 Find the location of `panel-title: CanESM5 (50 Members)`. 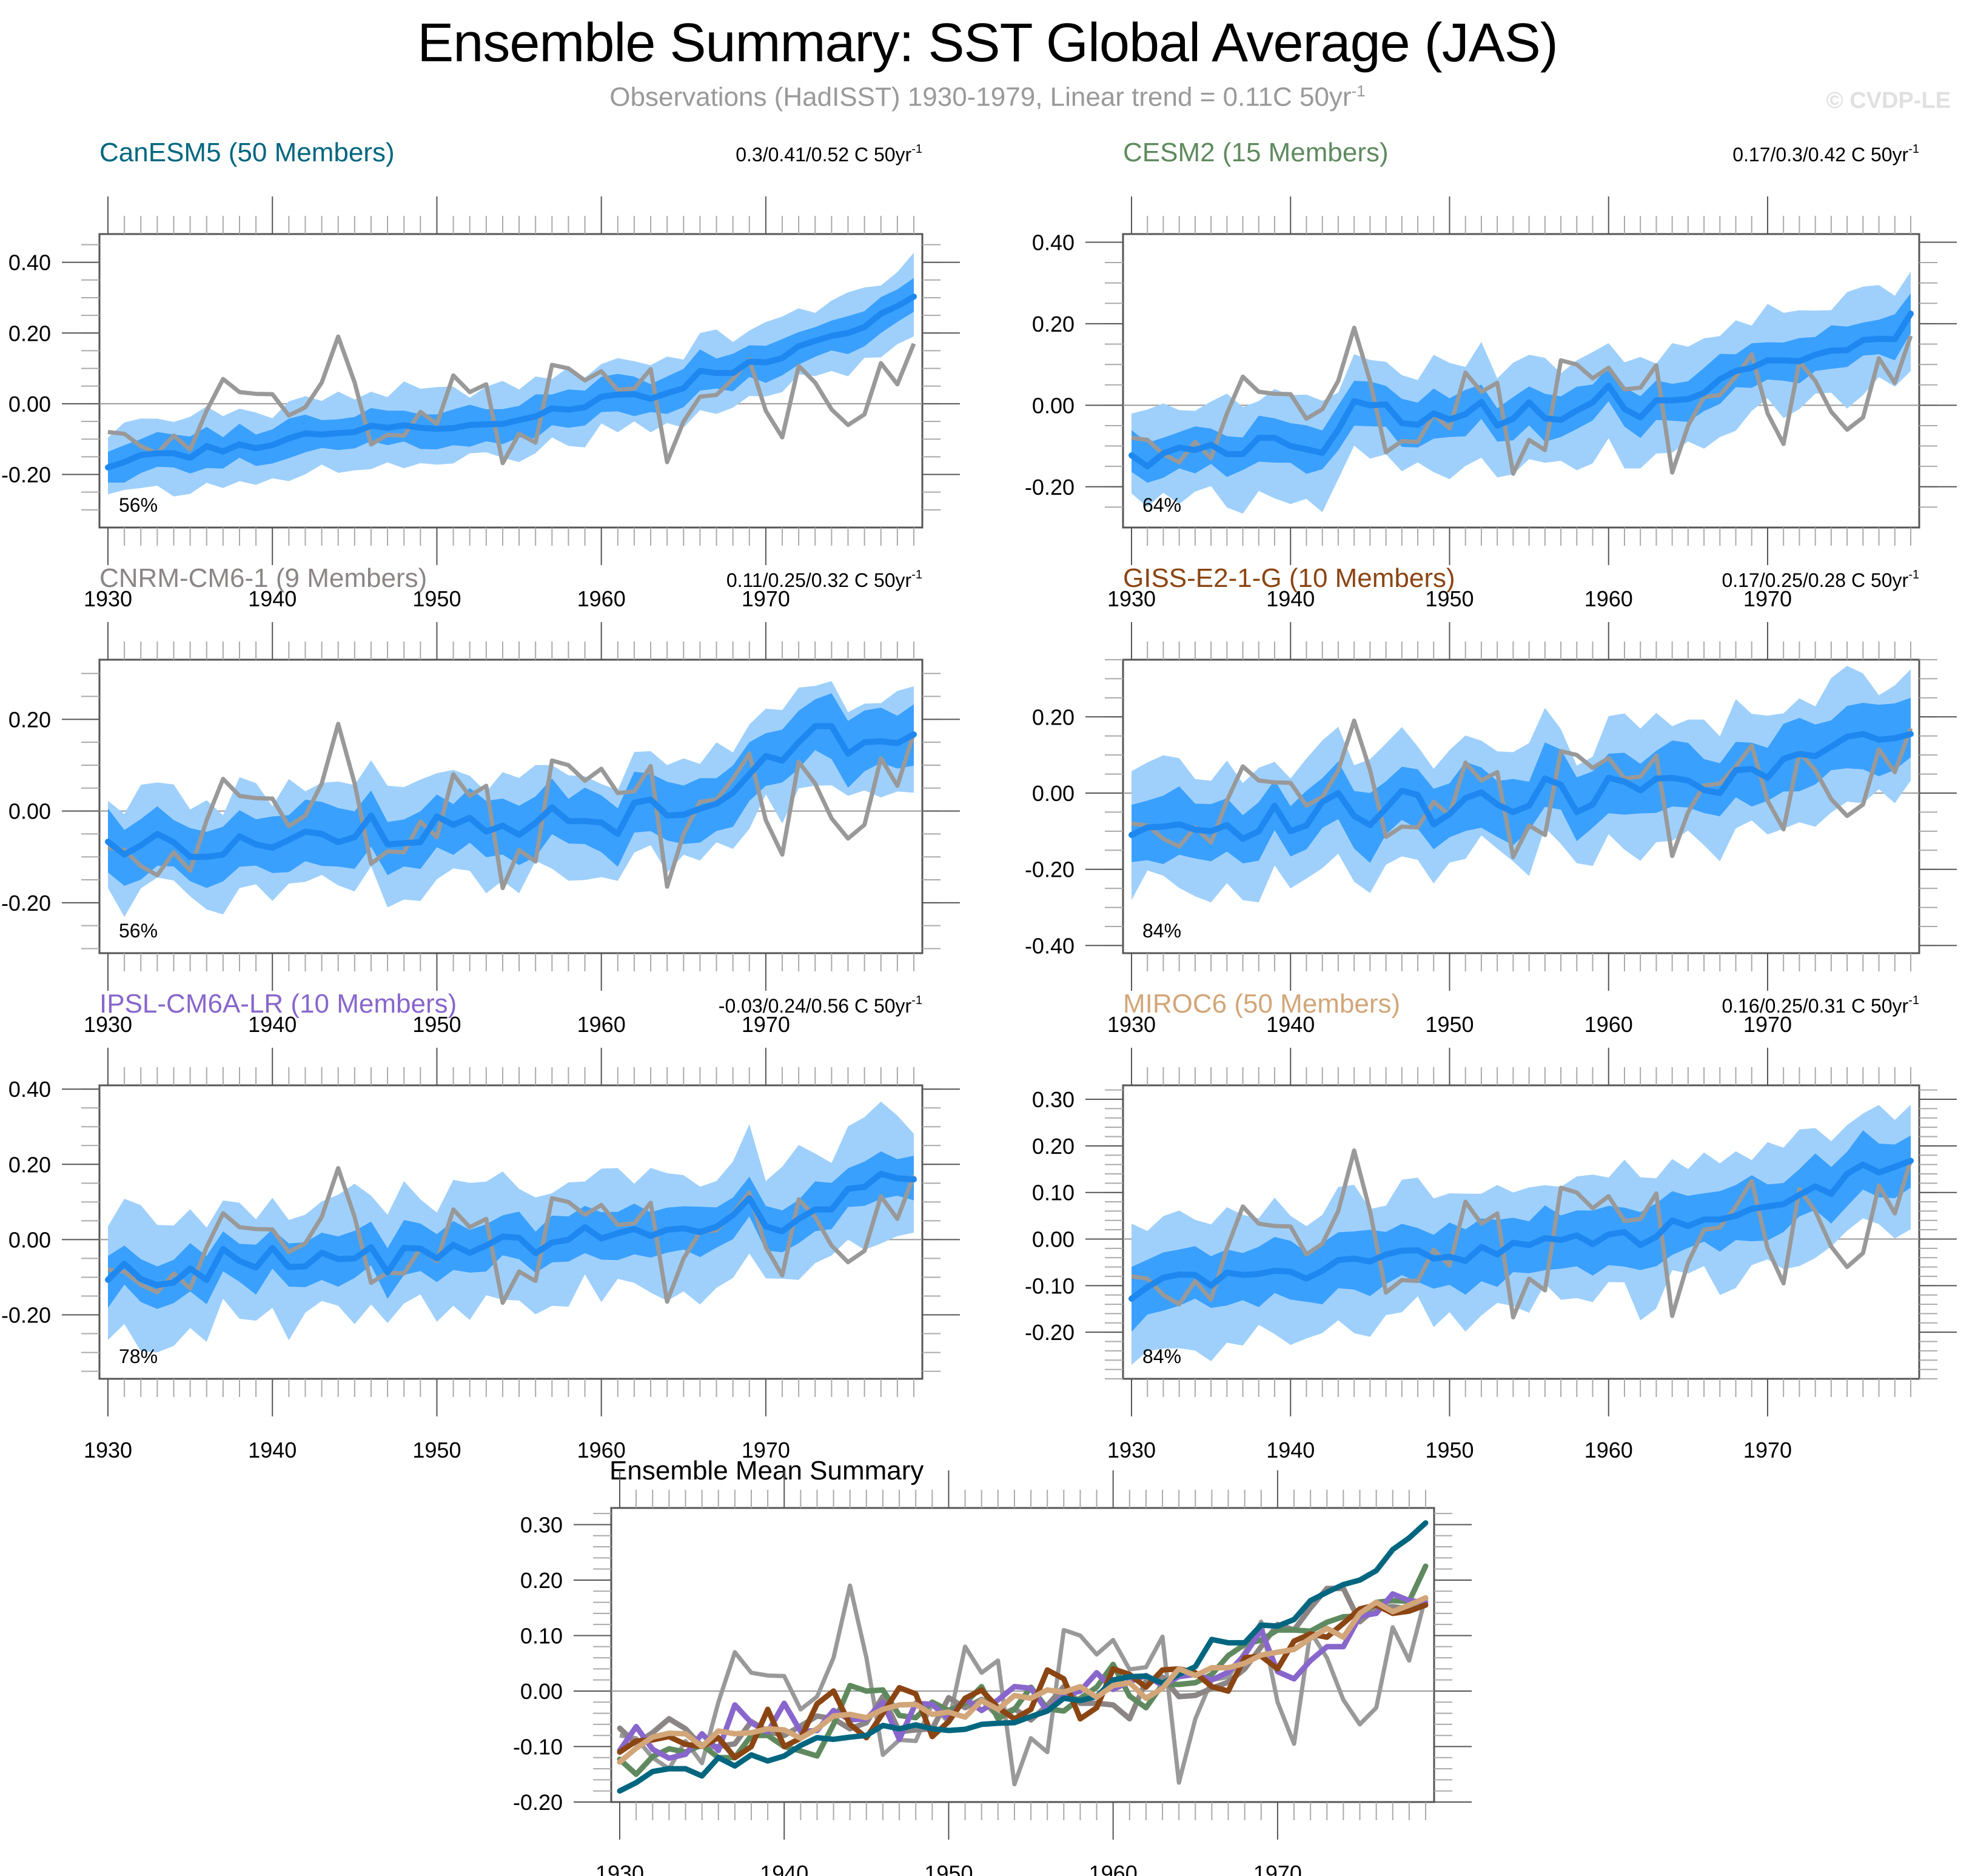

panel-title: CanESM5 (50 Members) is located at coordinates (247, 152).